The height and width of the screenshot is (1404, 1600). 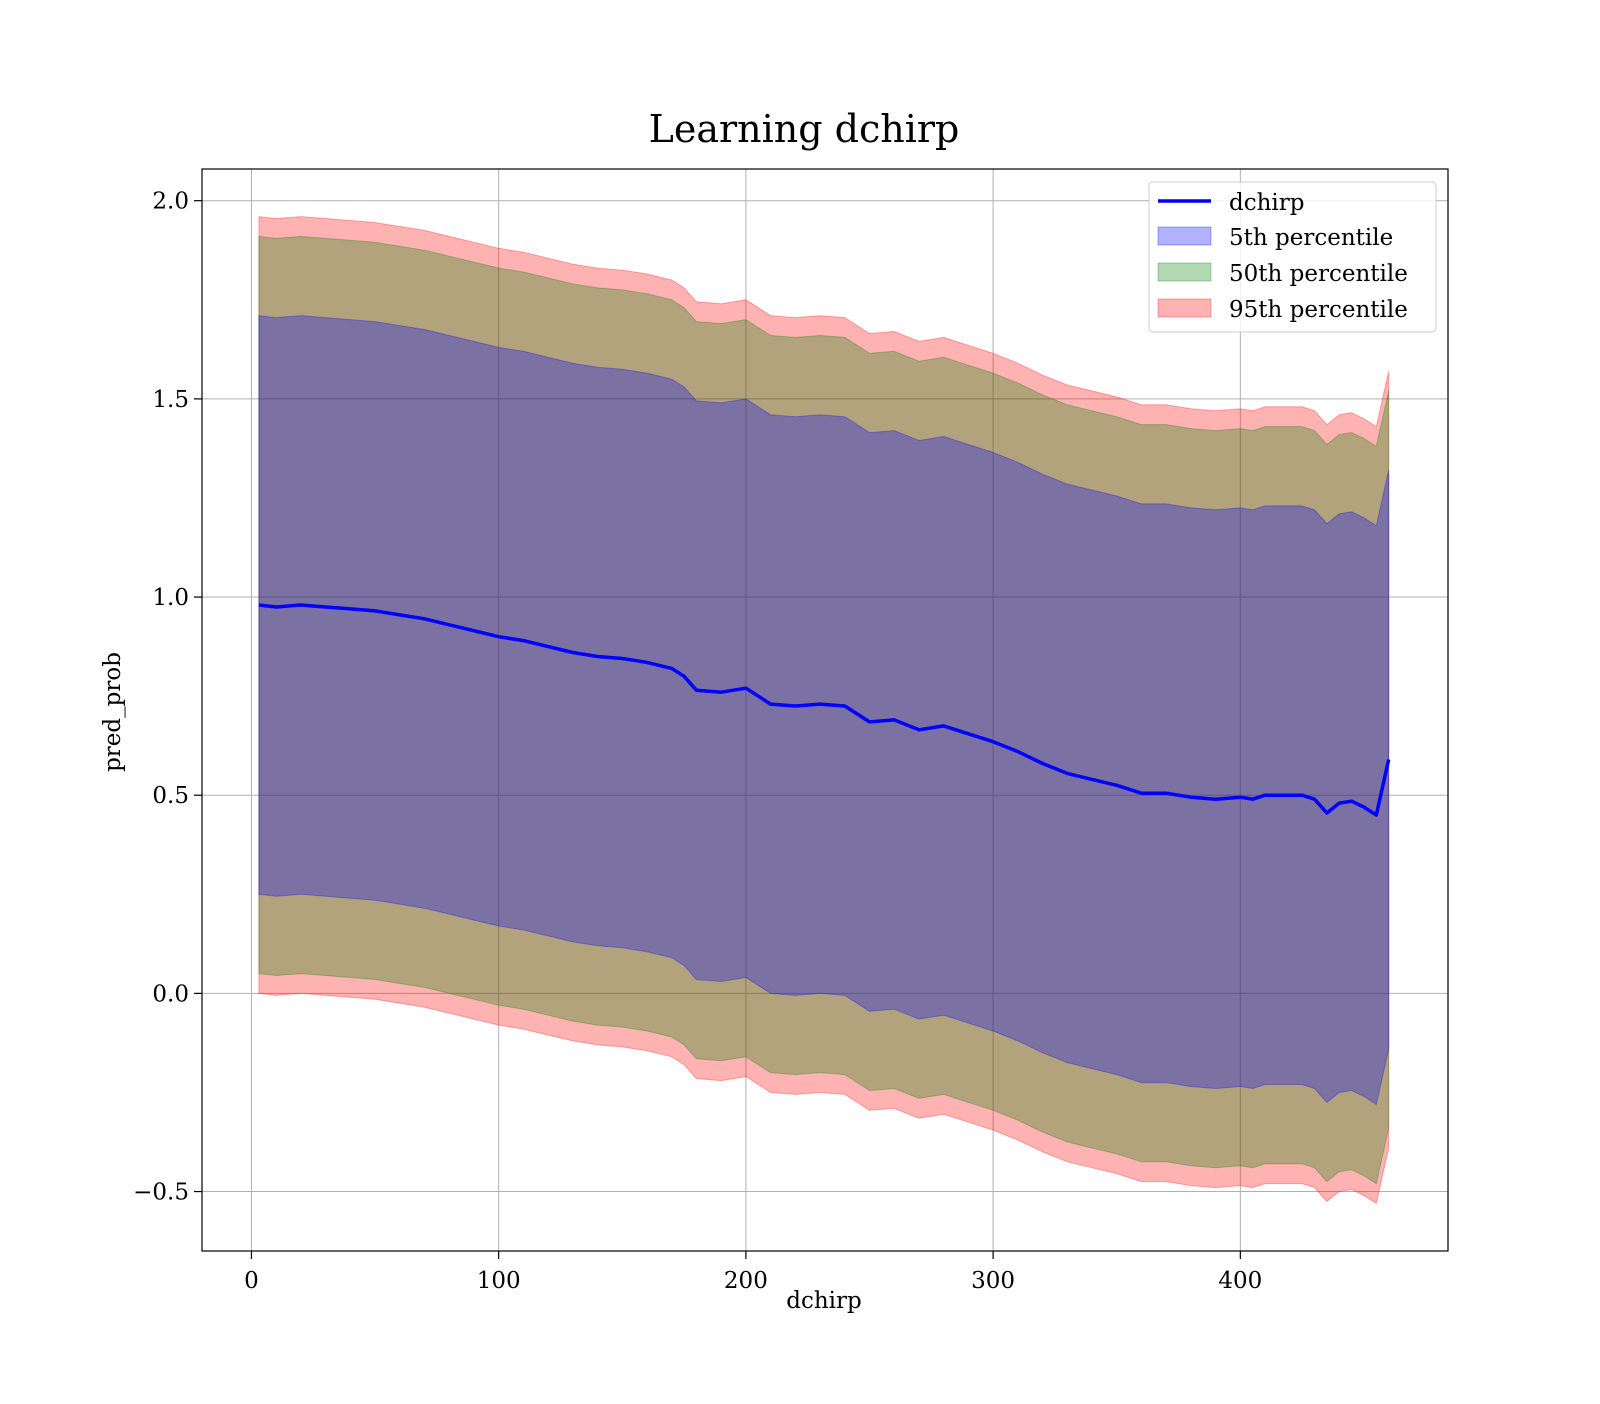 What do you see at coordinates (113, 712) in the screenshot?
I see `y-axis-label: pred_prob` at bounding box center [113, 712].